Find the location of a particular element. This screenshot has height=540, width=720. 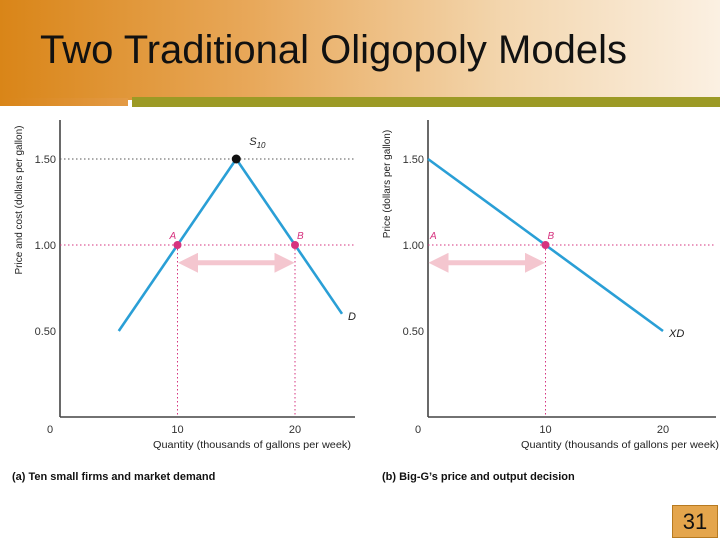

y-axis-label: Price (dollars per gallon) is located at coordinates (387, 184).